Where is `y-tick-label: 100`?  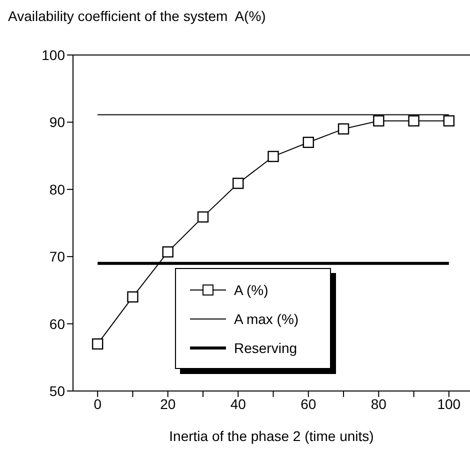 y-tick-label: 100 is located at coordinates (54, 54).